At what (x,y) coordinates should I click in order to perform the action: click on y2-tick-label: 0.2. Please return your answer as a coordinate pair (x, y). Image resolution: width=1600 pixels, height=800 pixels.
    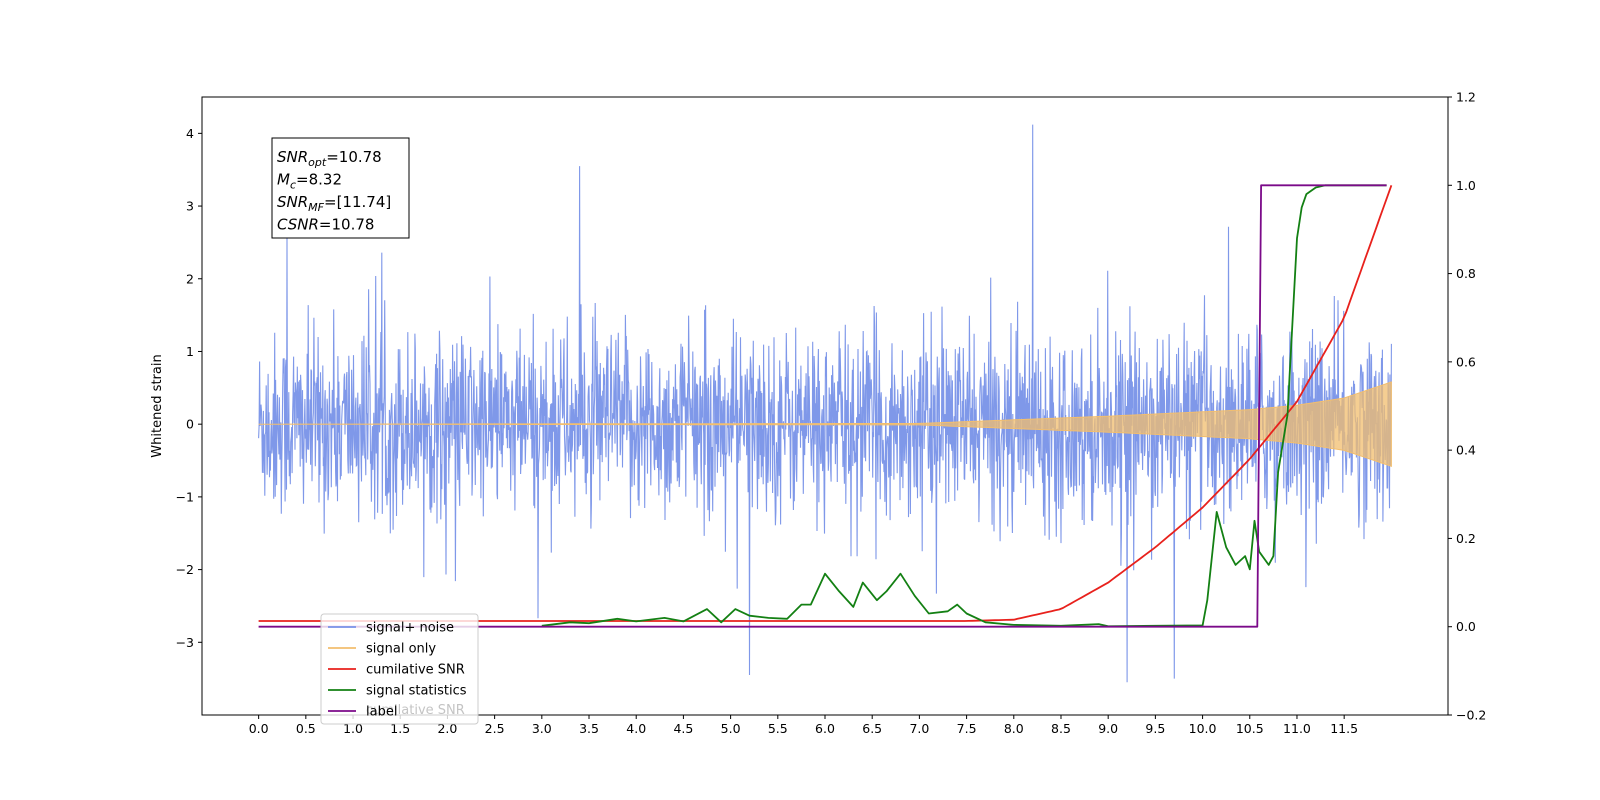
    Looking at the image, I should click on (1466, 538).